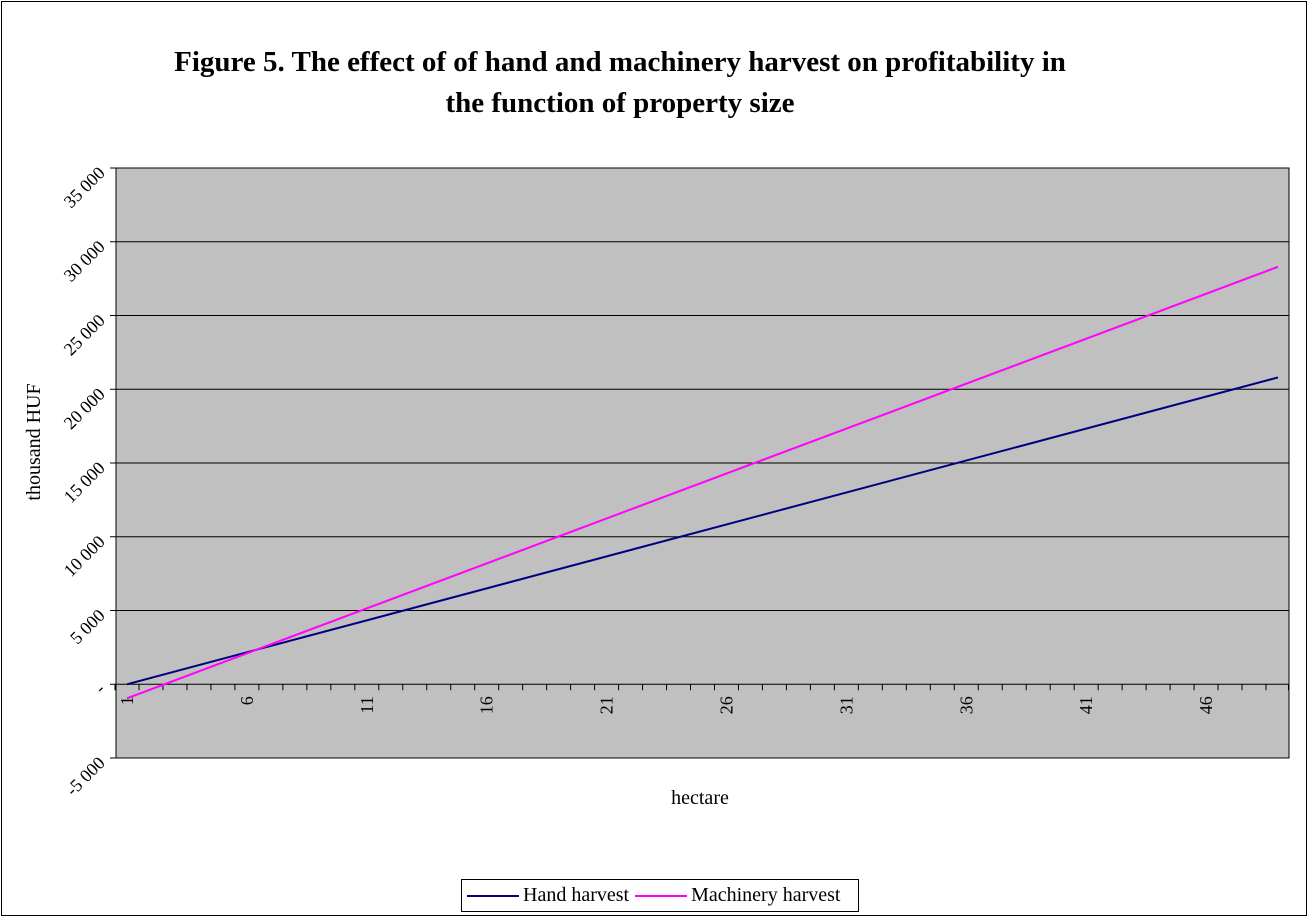  What do you see at coordinates (576, 895) in the screenshot?
I see `legend-label-hand-harvest: Hand harvest` at bounding box center [576, 895].